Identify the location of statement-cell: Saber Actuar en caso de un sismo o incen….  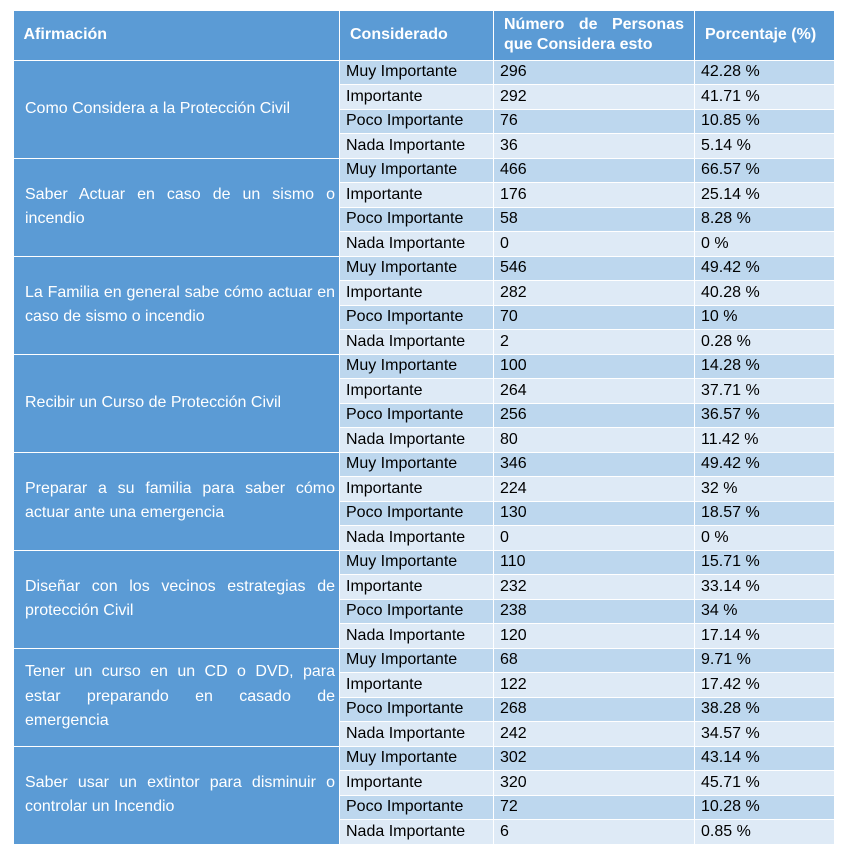
(176, 207).